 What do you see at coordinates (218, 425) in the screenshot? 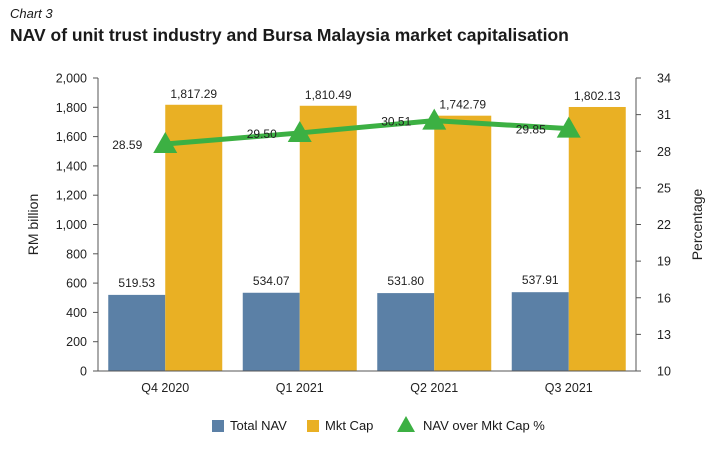
I see `legend-swatch-total-nav` at bounding box center [218, 425].